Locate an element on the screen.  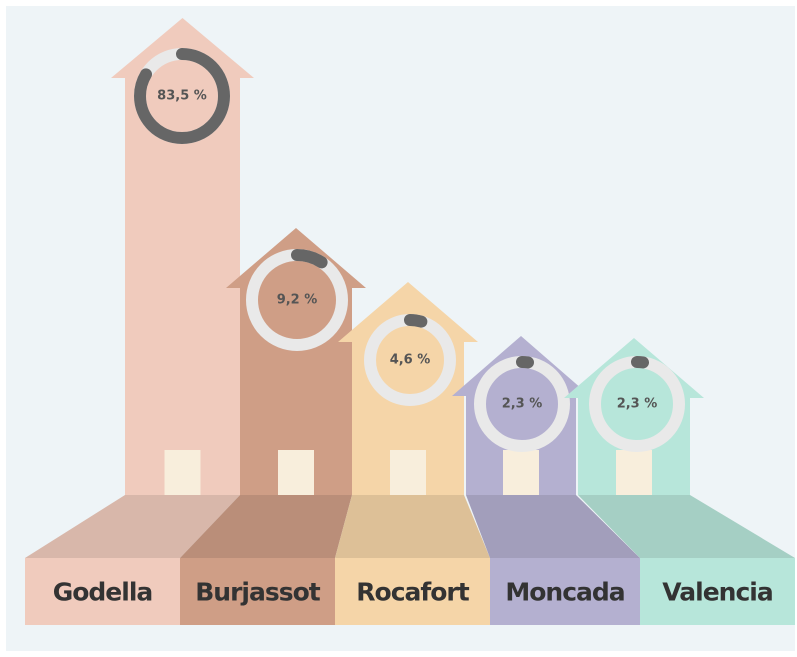
category-label: Godella is located at coordinates (103, 592).